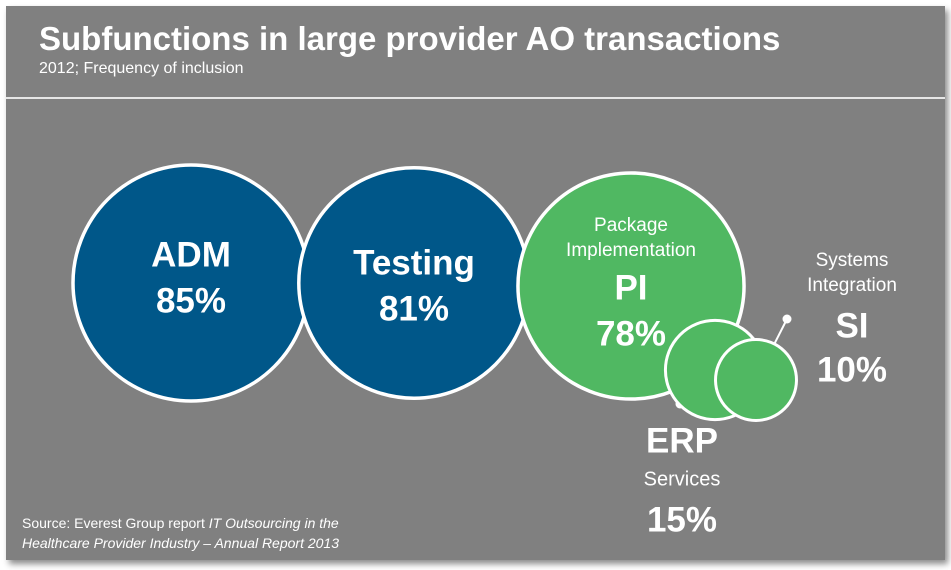 The image size is (951, 570). Describe the element at coordinates (682, 440) in the screenshot. I see `label-erp-abbr: ERP` at that location.